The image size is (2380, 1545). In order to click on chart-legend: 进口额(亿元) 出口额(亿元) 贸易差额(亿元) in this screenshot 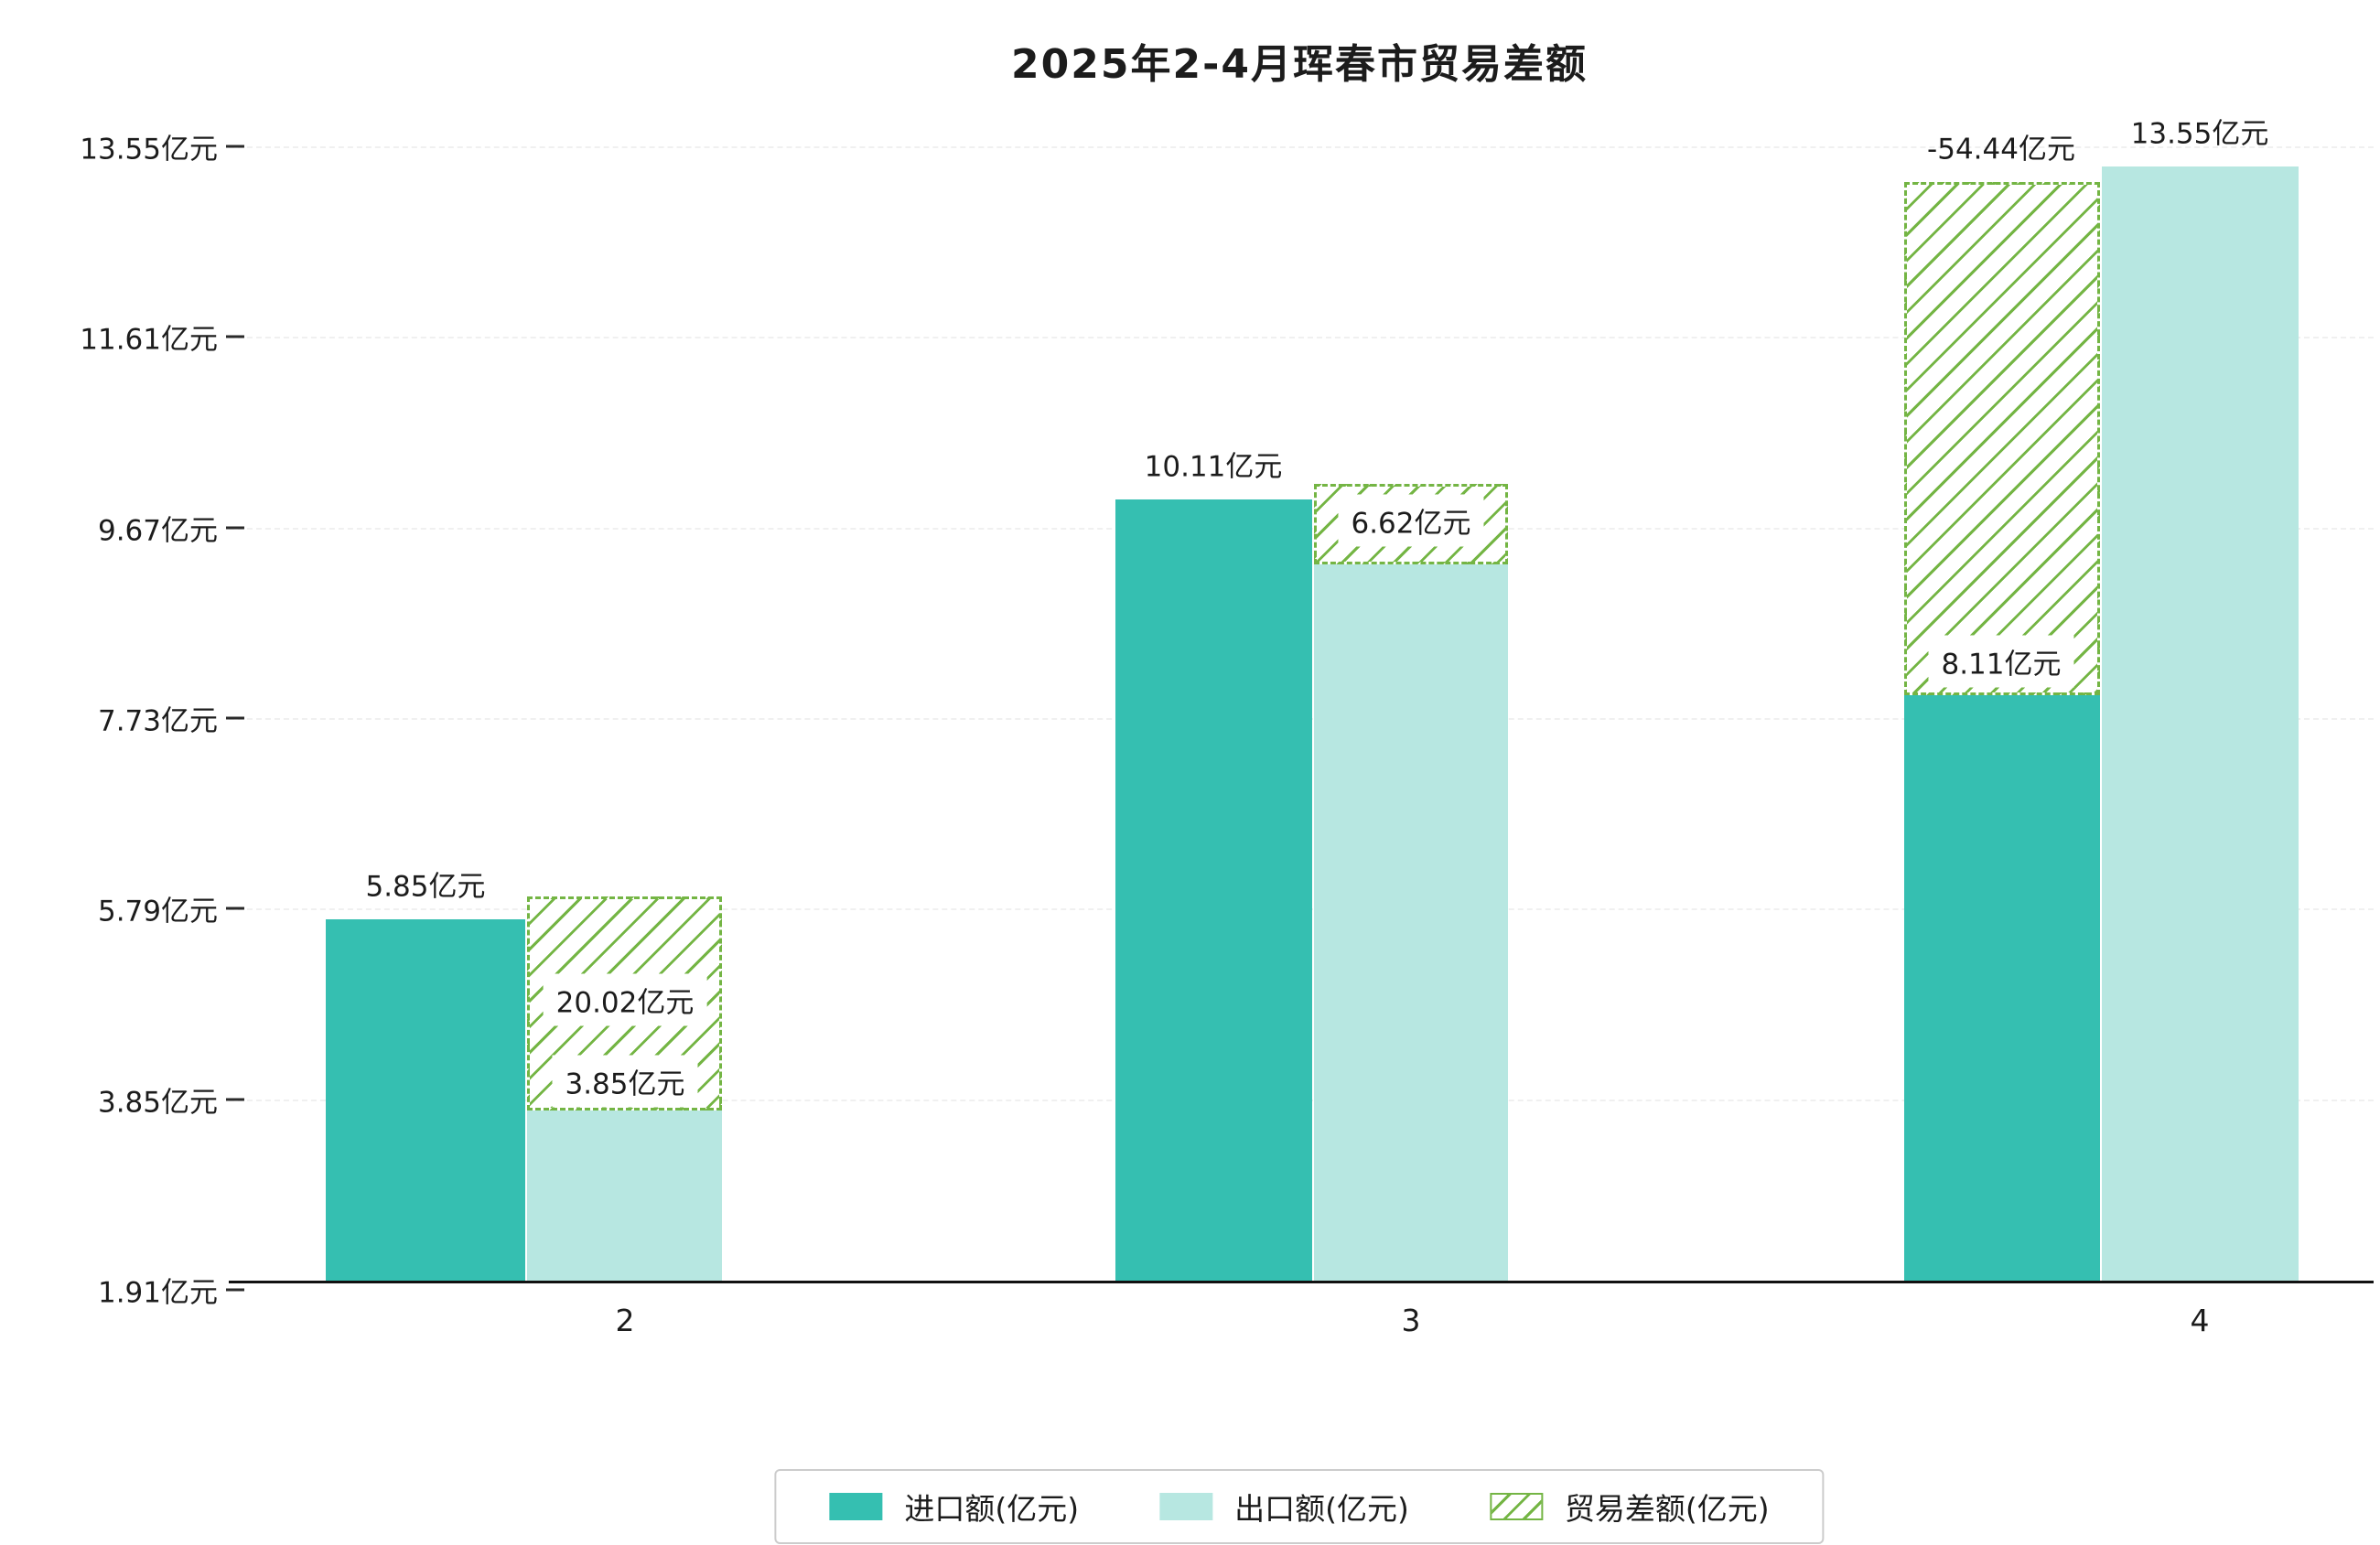, I will do `click(1299, 1506)`.